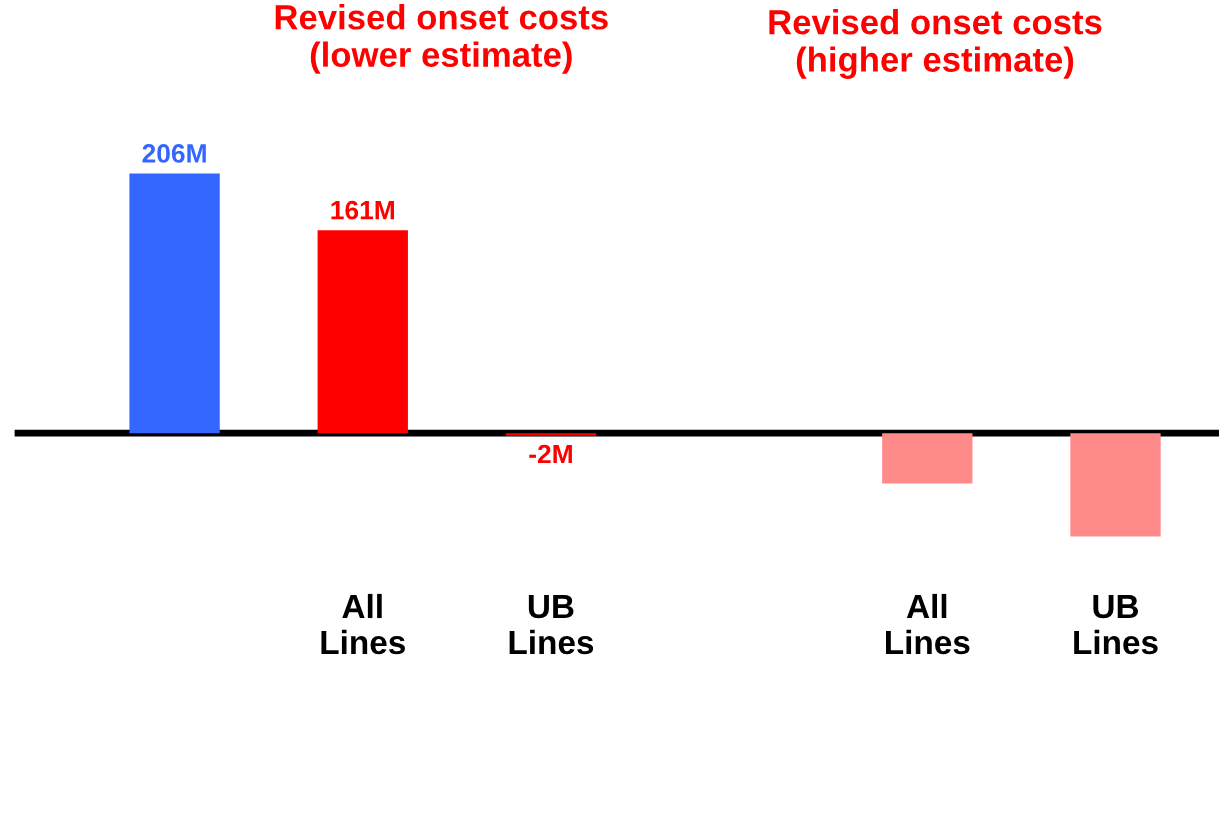 The width and height of the screenshot is (1219, 816). Describe the element at coordinates (441, 39) in the screenshot. I see `text: Revised onset costs (lower estimate)` at that location.